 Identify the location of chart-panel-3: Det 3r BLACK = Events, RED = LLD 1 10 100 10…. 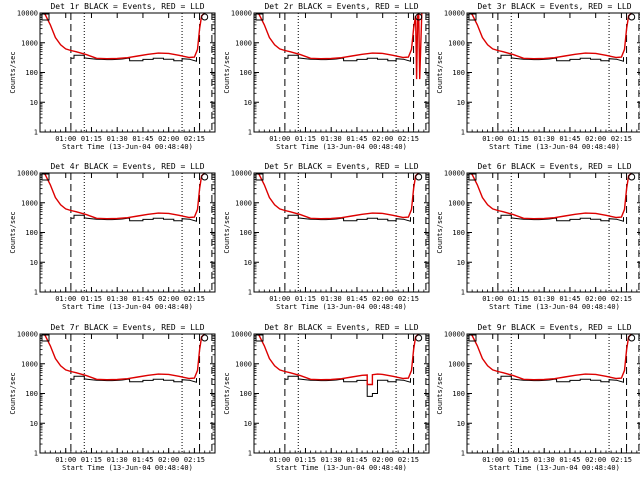
(538, 76).